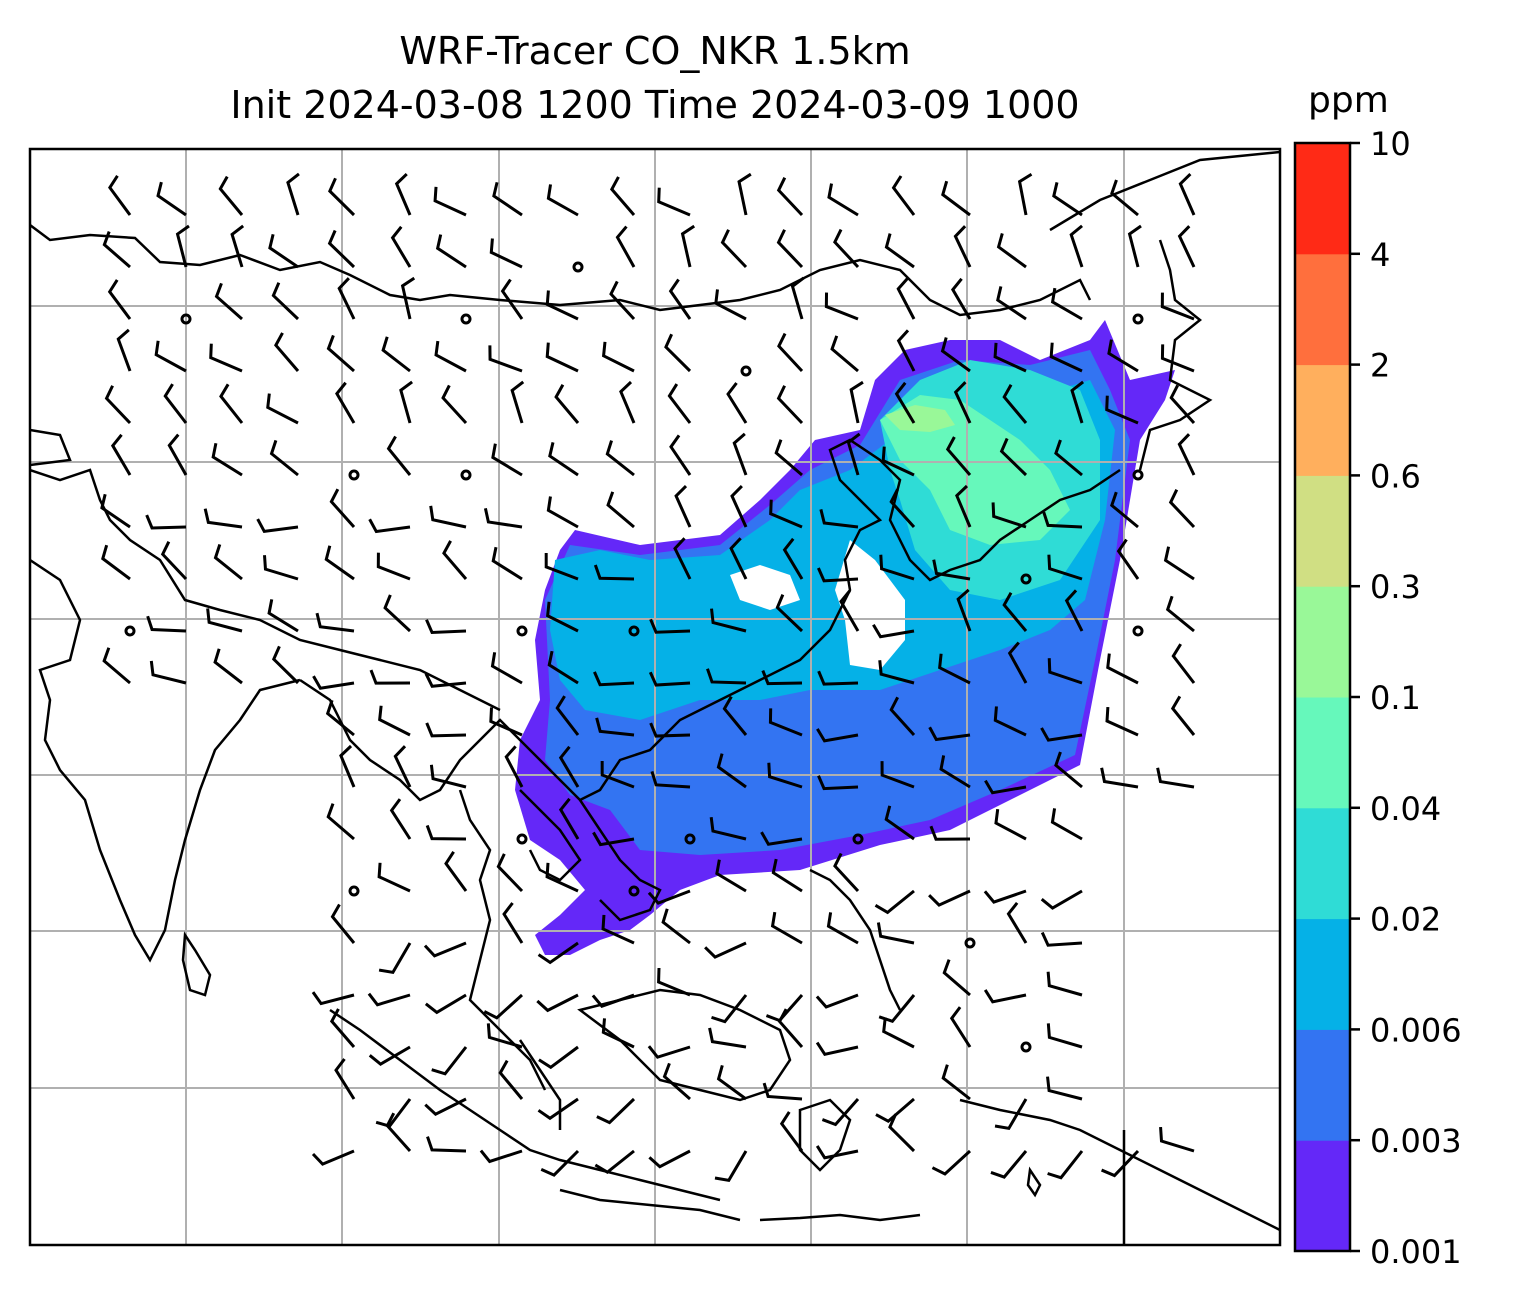 Image resolution: width=1528 pixels, height=1306 pixels. What do you see at coordinates (1416, 1030) in the screenshot?
I see `colorbar-tick-label: 0.006` at bounding box center [1416, 1030].